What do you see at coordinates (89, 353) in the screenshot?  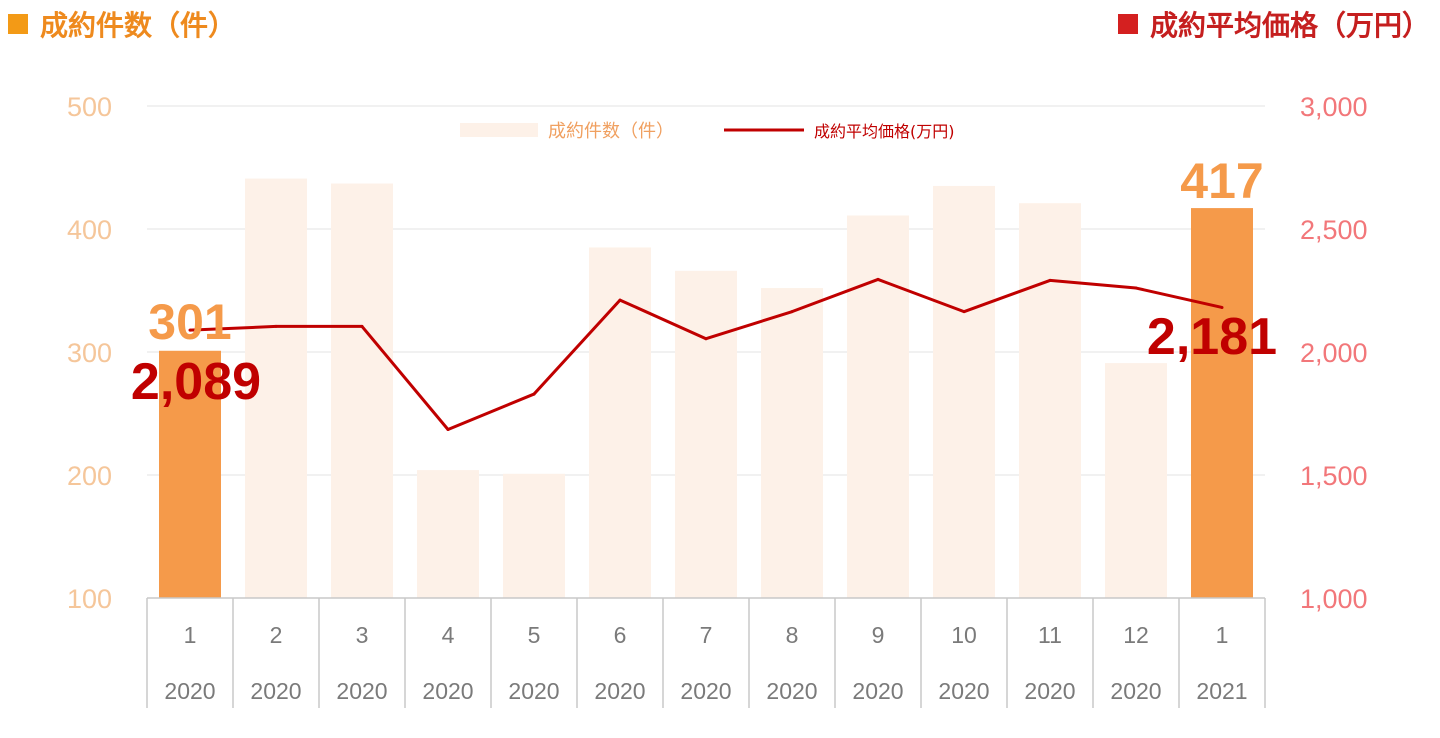 I see `left-axis-tick-label: 300` at bounding box center [89, 353].